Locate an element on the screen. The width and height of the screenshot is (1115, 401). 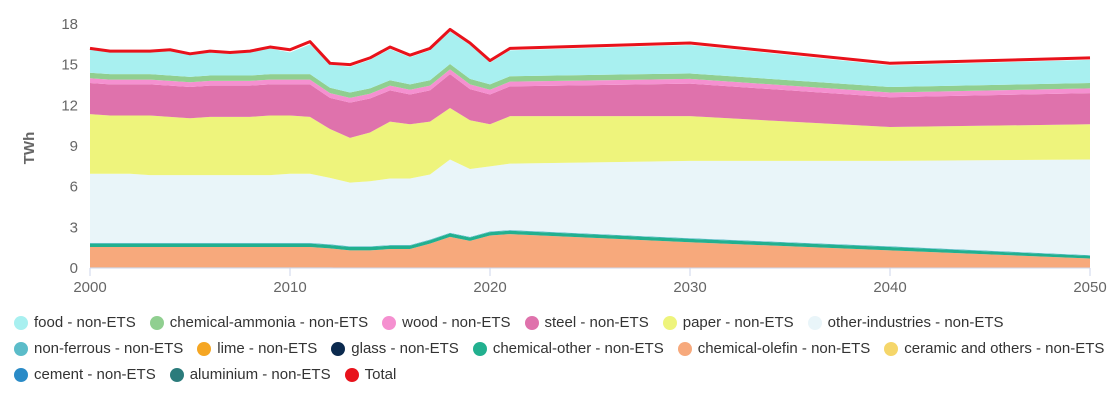
y-tick-label: 6 is located at coordinates (74, 187).